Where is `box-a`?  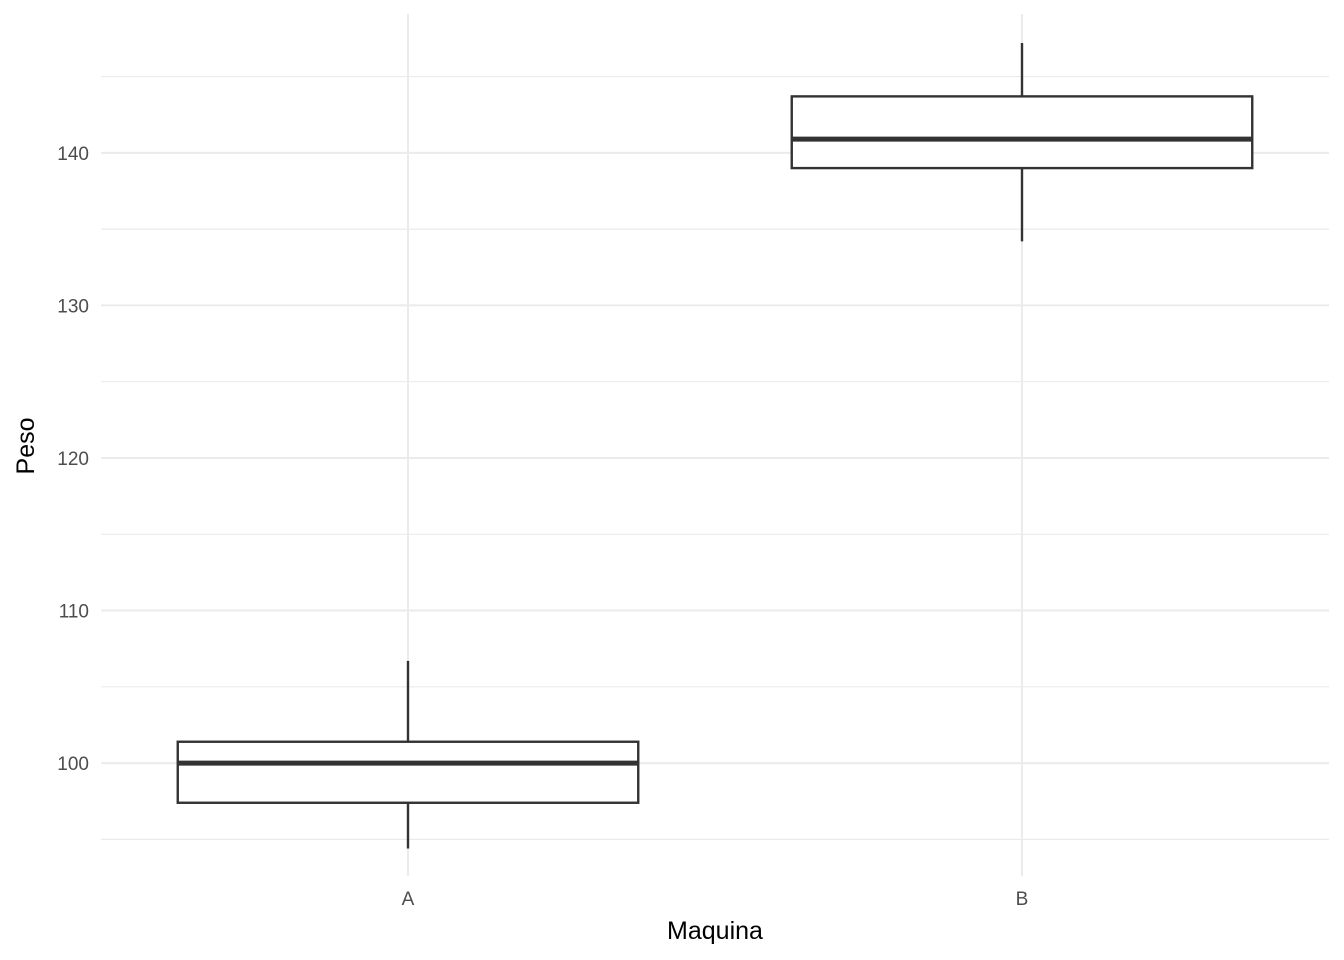 box-a is located at coordinates (408, 754).